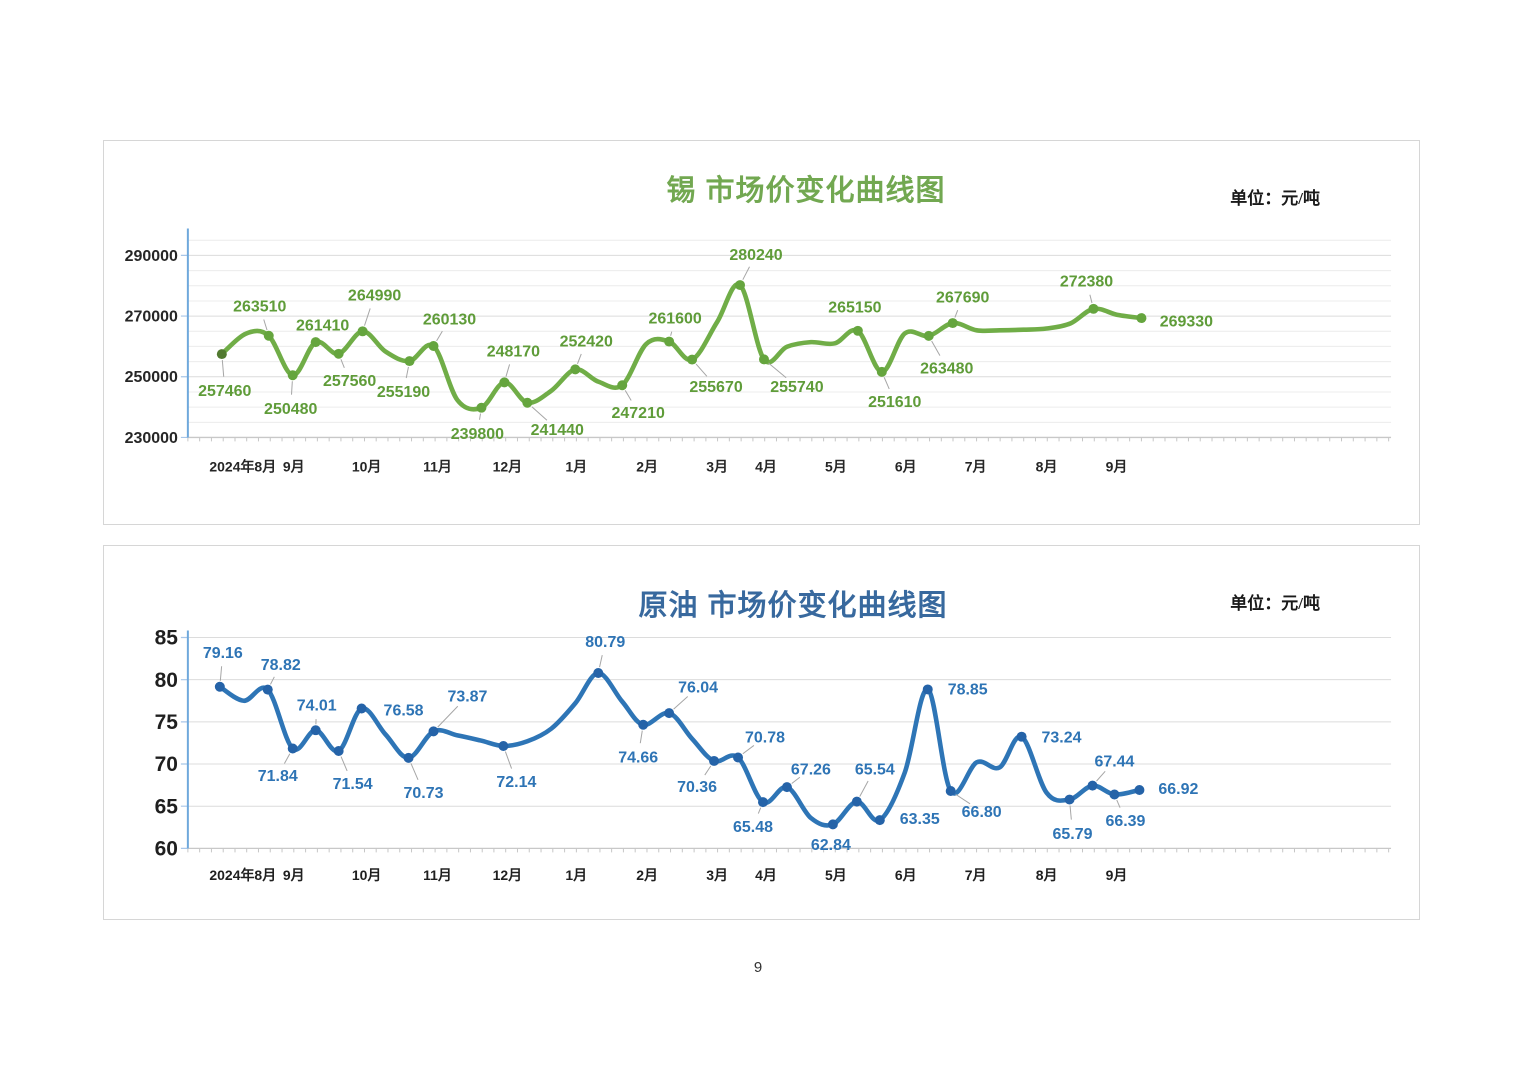  What do you see at coordinates (367, 466) in the screenshot?
I see `x-month-label: 10月` at bounding box center [367, 466].